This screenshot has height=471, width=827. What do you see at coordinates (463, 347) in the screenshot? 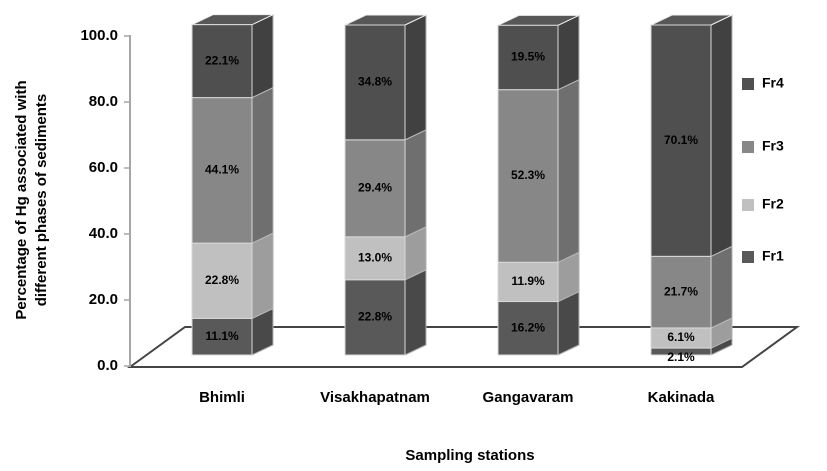
I see `floor` at bounding box center [463, 347].